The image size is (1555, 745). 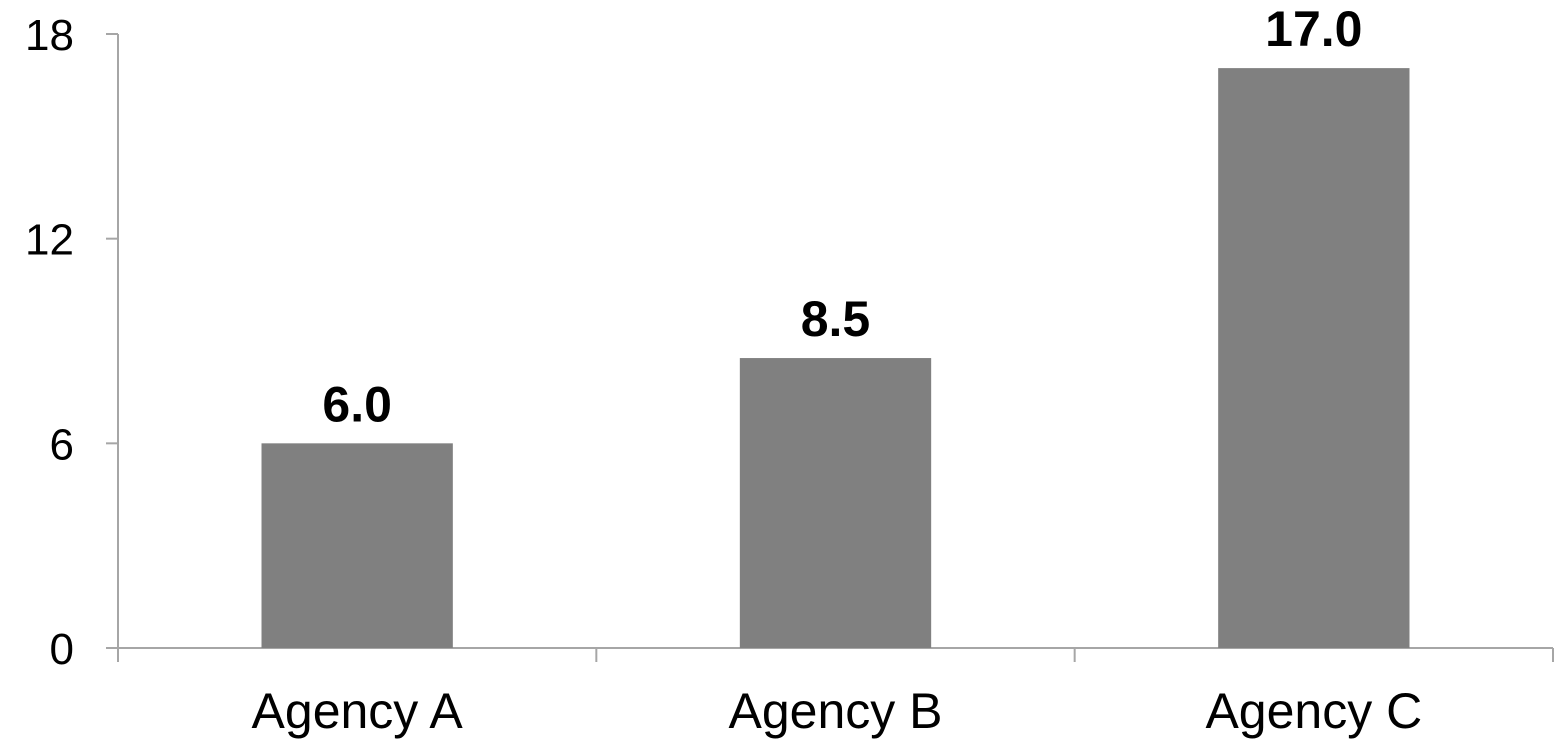 I want to click on x-axis: Agency A Agency B Agency C, so click(x=835, y=693).